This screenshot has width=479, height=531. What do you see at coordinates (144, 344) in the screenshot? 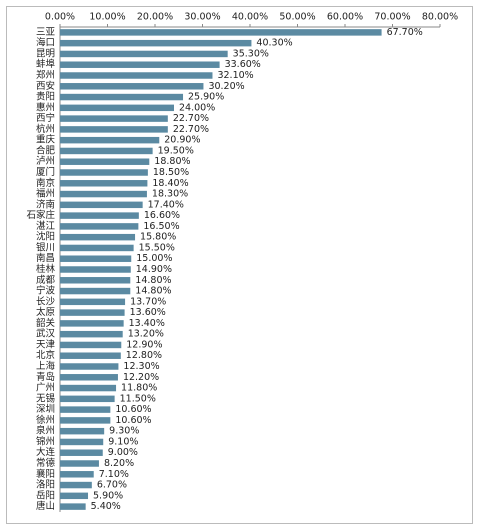
I see `value-label: 12.90%` at bounding box center [144, 344].